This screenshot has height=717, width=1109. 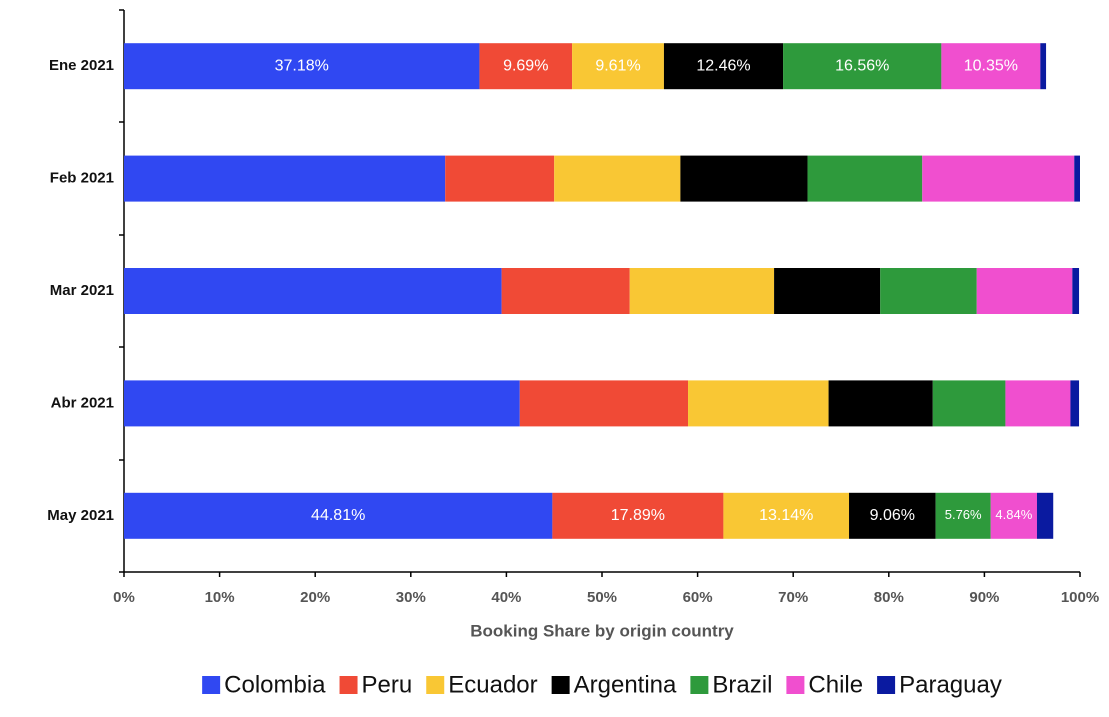 I want to click on y-tick-label: Abr 2021, so click(x=82, y=402).